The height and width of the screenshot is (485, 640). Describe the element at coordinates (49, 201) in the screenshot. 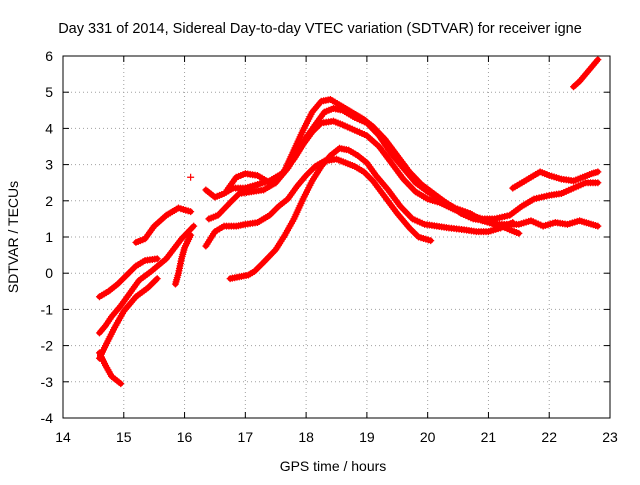

I see `y-tick-label: 2` at that location.